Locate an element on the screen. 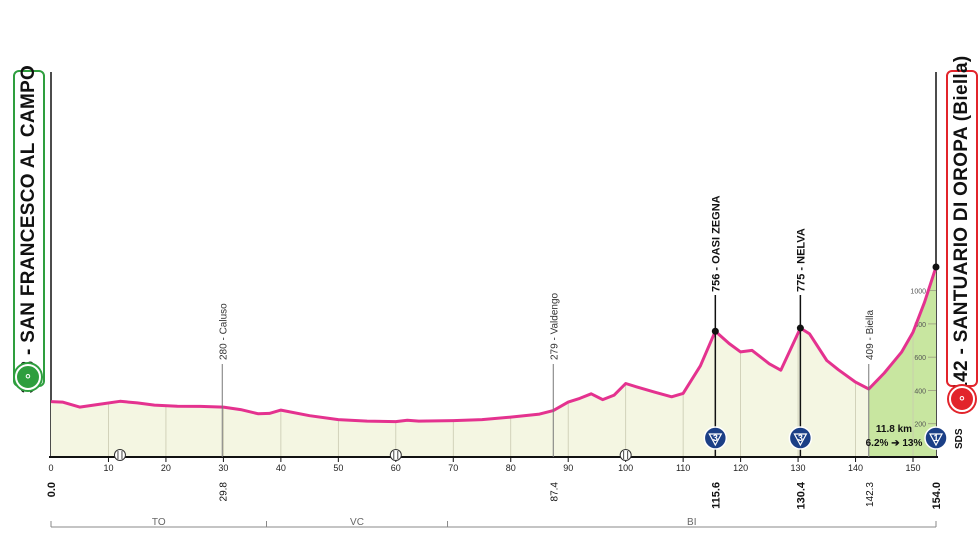 The width and height of the screenshot is (980, 560). marker-km-label: 87.4 is located at coordinates (554, 492).